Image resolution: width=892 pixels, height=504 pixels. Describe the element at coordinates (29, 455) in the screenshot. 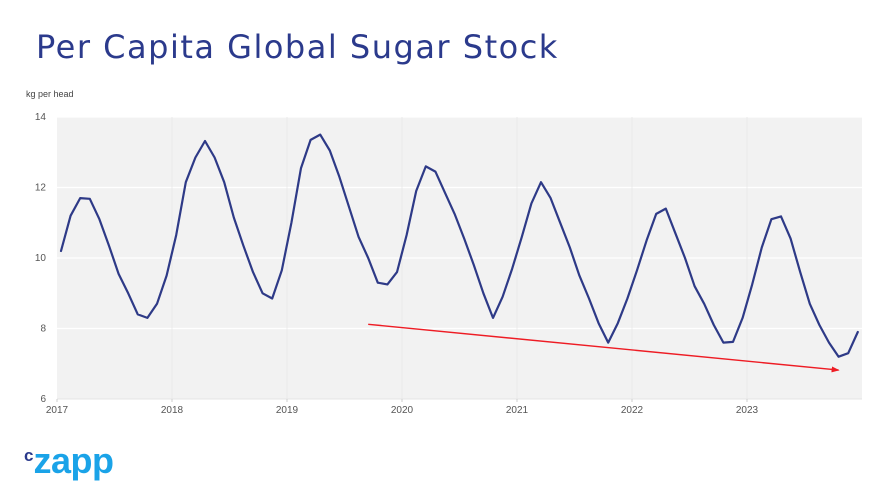

I see `logo-prefix: c` at that location.